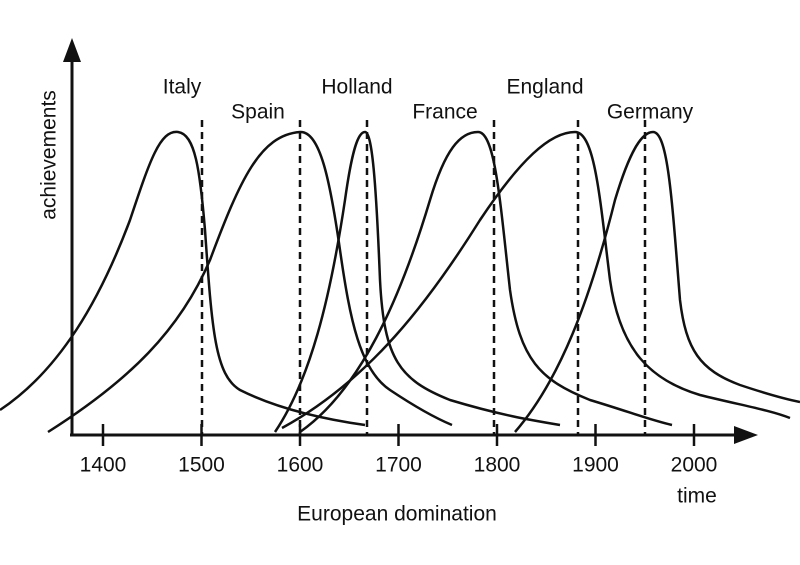  What do you see at coordinates (300, 465) in the screenshot?
I see `x-tick-label: 1600` at bounding box center [300, 465].